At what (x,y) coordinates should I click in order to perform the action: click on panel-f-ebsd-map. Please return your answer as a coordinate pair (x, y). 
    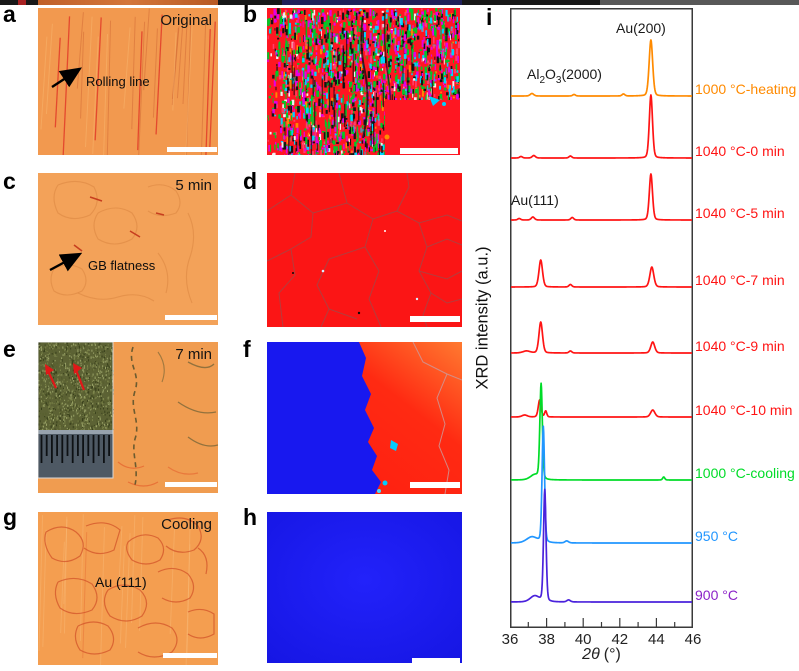
    Looking at the image, I should click on (364, 418).